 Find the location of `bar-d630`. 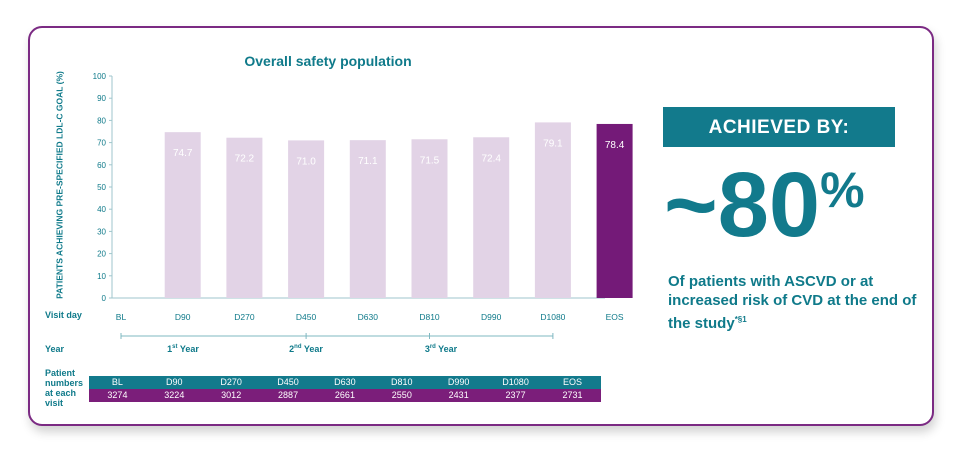

bar-d630 is located at coordinates (367, 219).